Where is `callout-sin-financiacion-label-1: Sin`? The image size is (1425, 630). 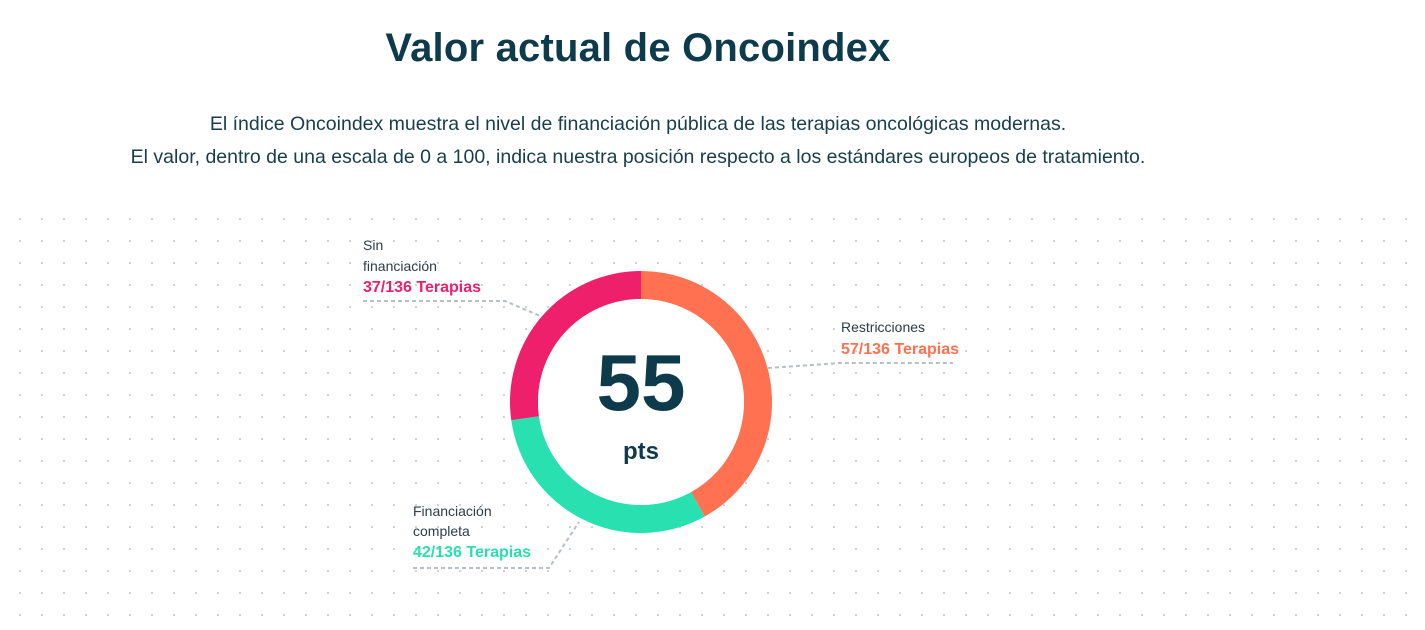 callout-sin-financiacion-label-1: Sin is located at coordinates (373, 245).